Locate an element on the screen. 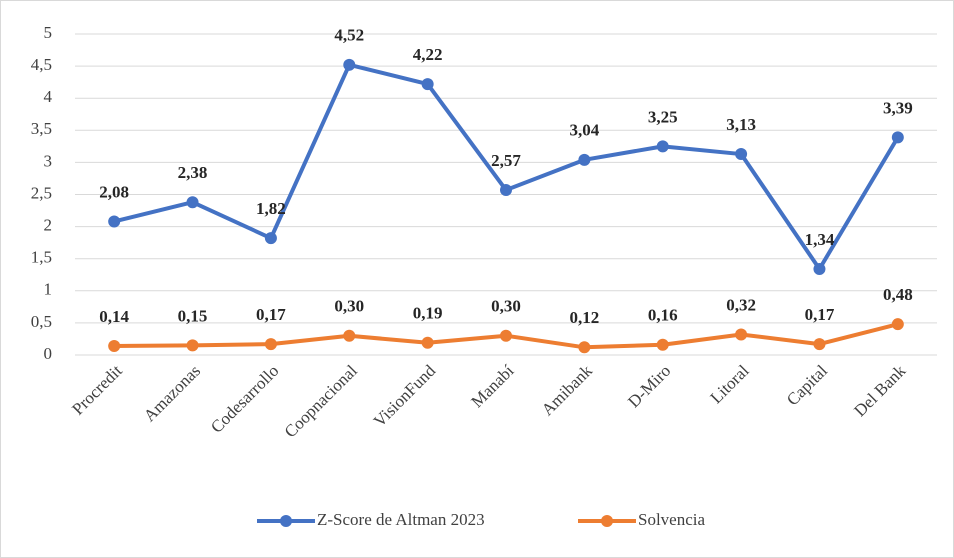 The image size is (954, 558). data-label: 0,14 is located at coordinates (114, 316).